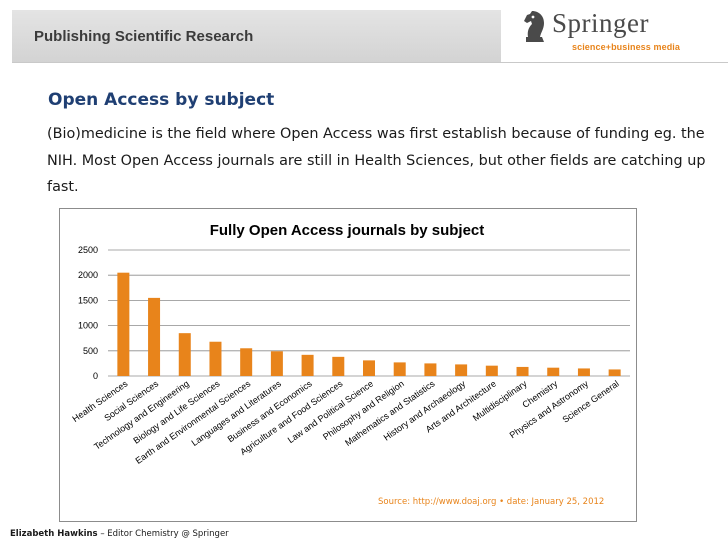  Describe the element at coordinates (347, 230) in the screenshot. I see `chart-title: Fully Open Access journals by subject` at that location.